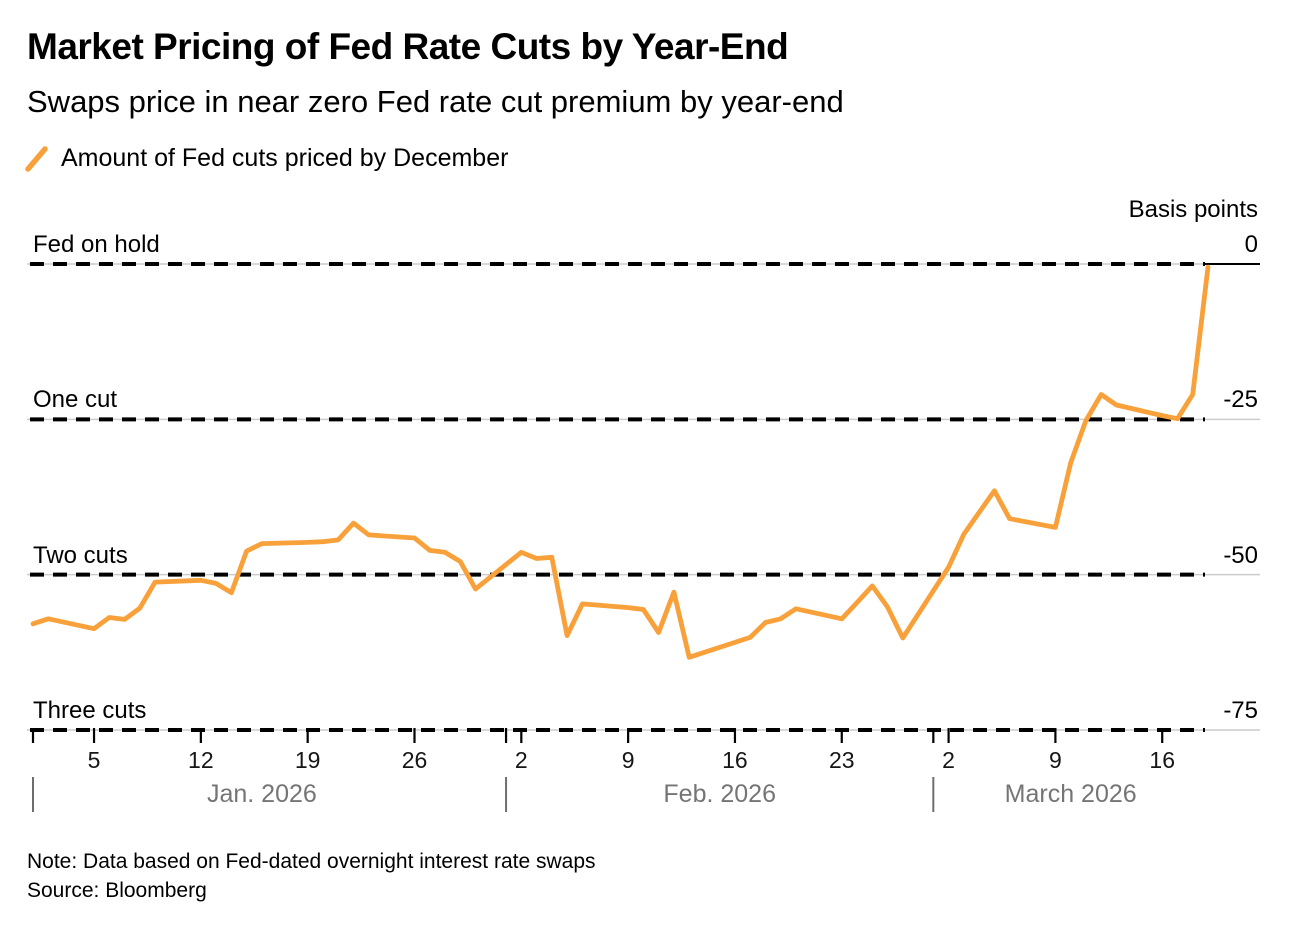  What do you see at coordinates (96, 244) in the screenshot?
I see `gridline-label-fed-on-hold: Fed on hold` at bounding box center [96, 244].